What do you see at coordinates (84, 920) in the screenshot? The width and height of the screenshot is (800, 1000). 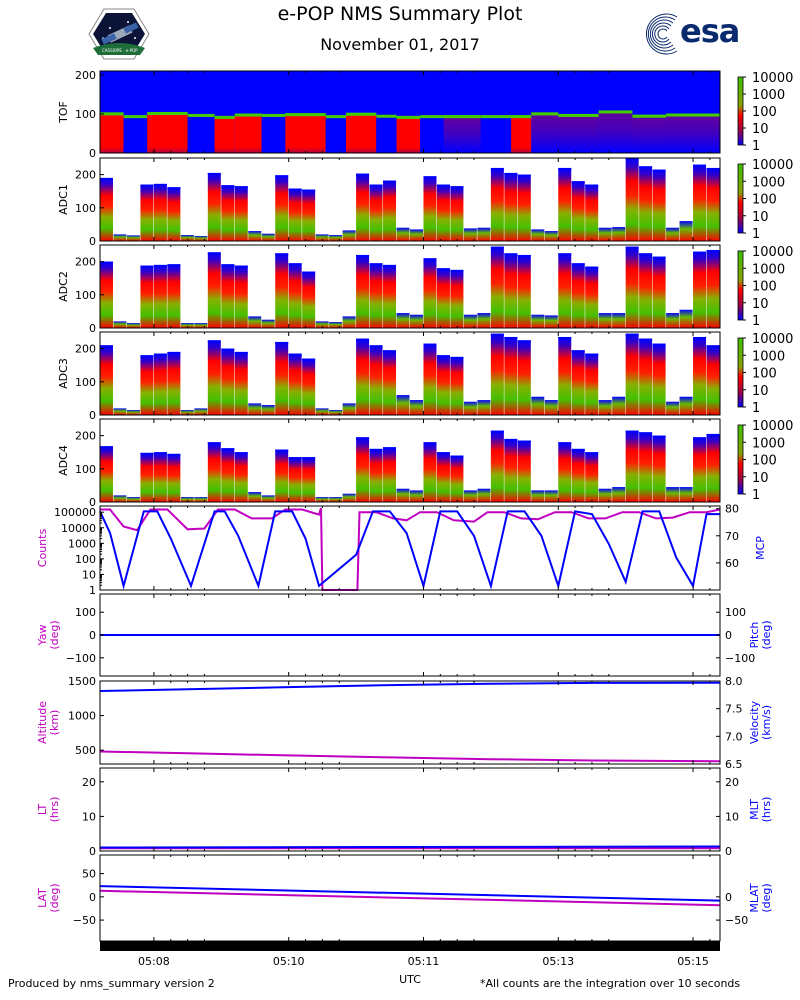 I see `y-tick-label: −50` at bounding box center [84, 920].